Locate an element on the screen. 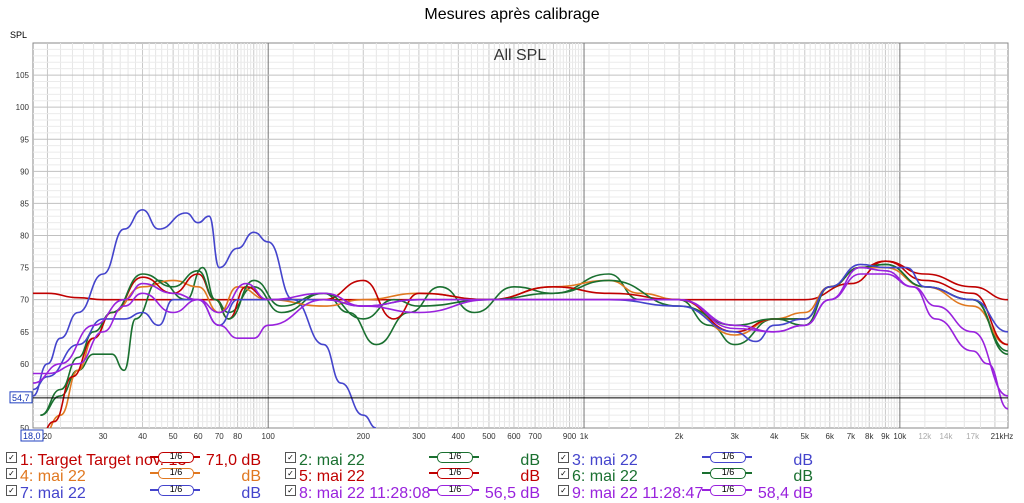 This screenshot has height=503, width=1024. legend-label: 7: mai 22 is located at coordinates (53, 493).